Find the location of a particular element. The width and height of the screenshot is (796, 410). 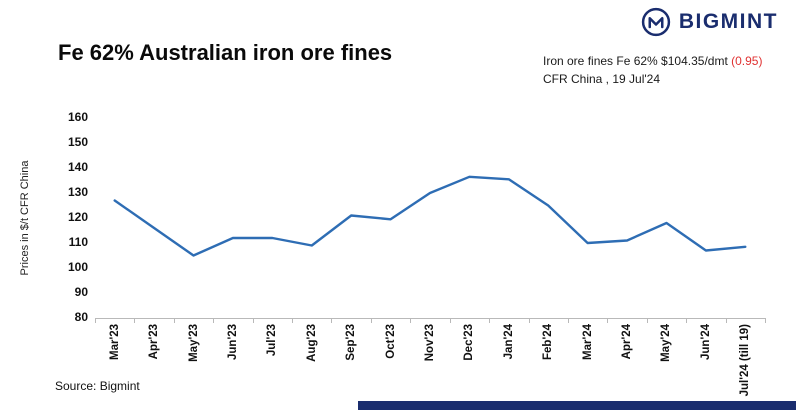

bigmint-logo-icon is located at coordinates (656, 22).